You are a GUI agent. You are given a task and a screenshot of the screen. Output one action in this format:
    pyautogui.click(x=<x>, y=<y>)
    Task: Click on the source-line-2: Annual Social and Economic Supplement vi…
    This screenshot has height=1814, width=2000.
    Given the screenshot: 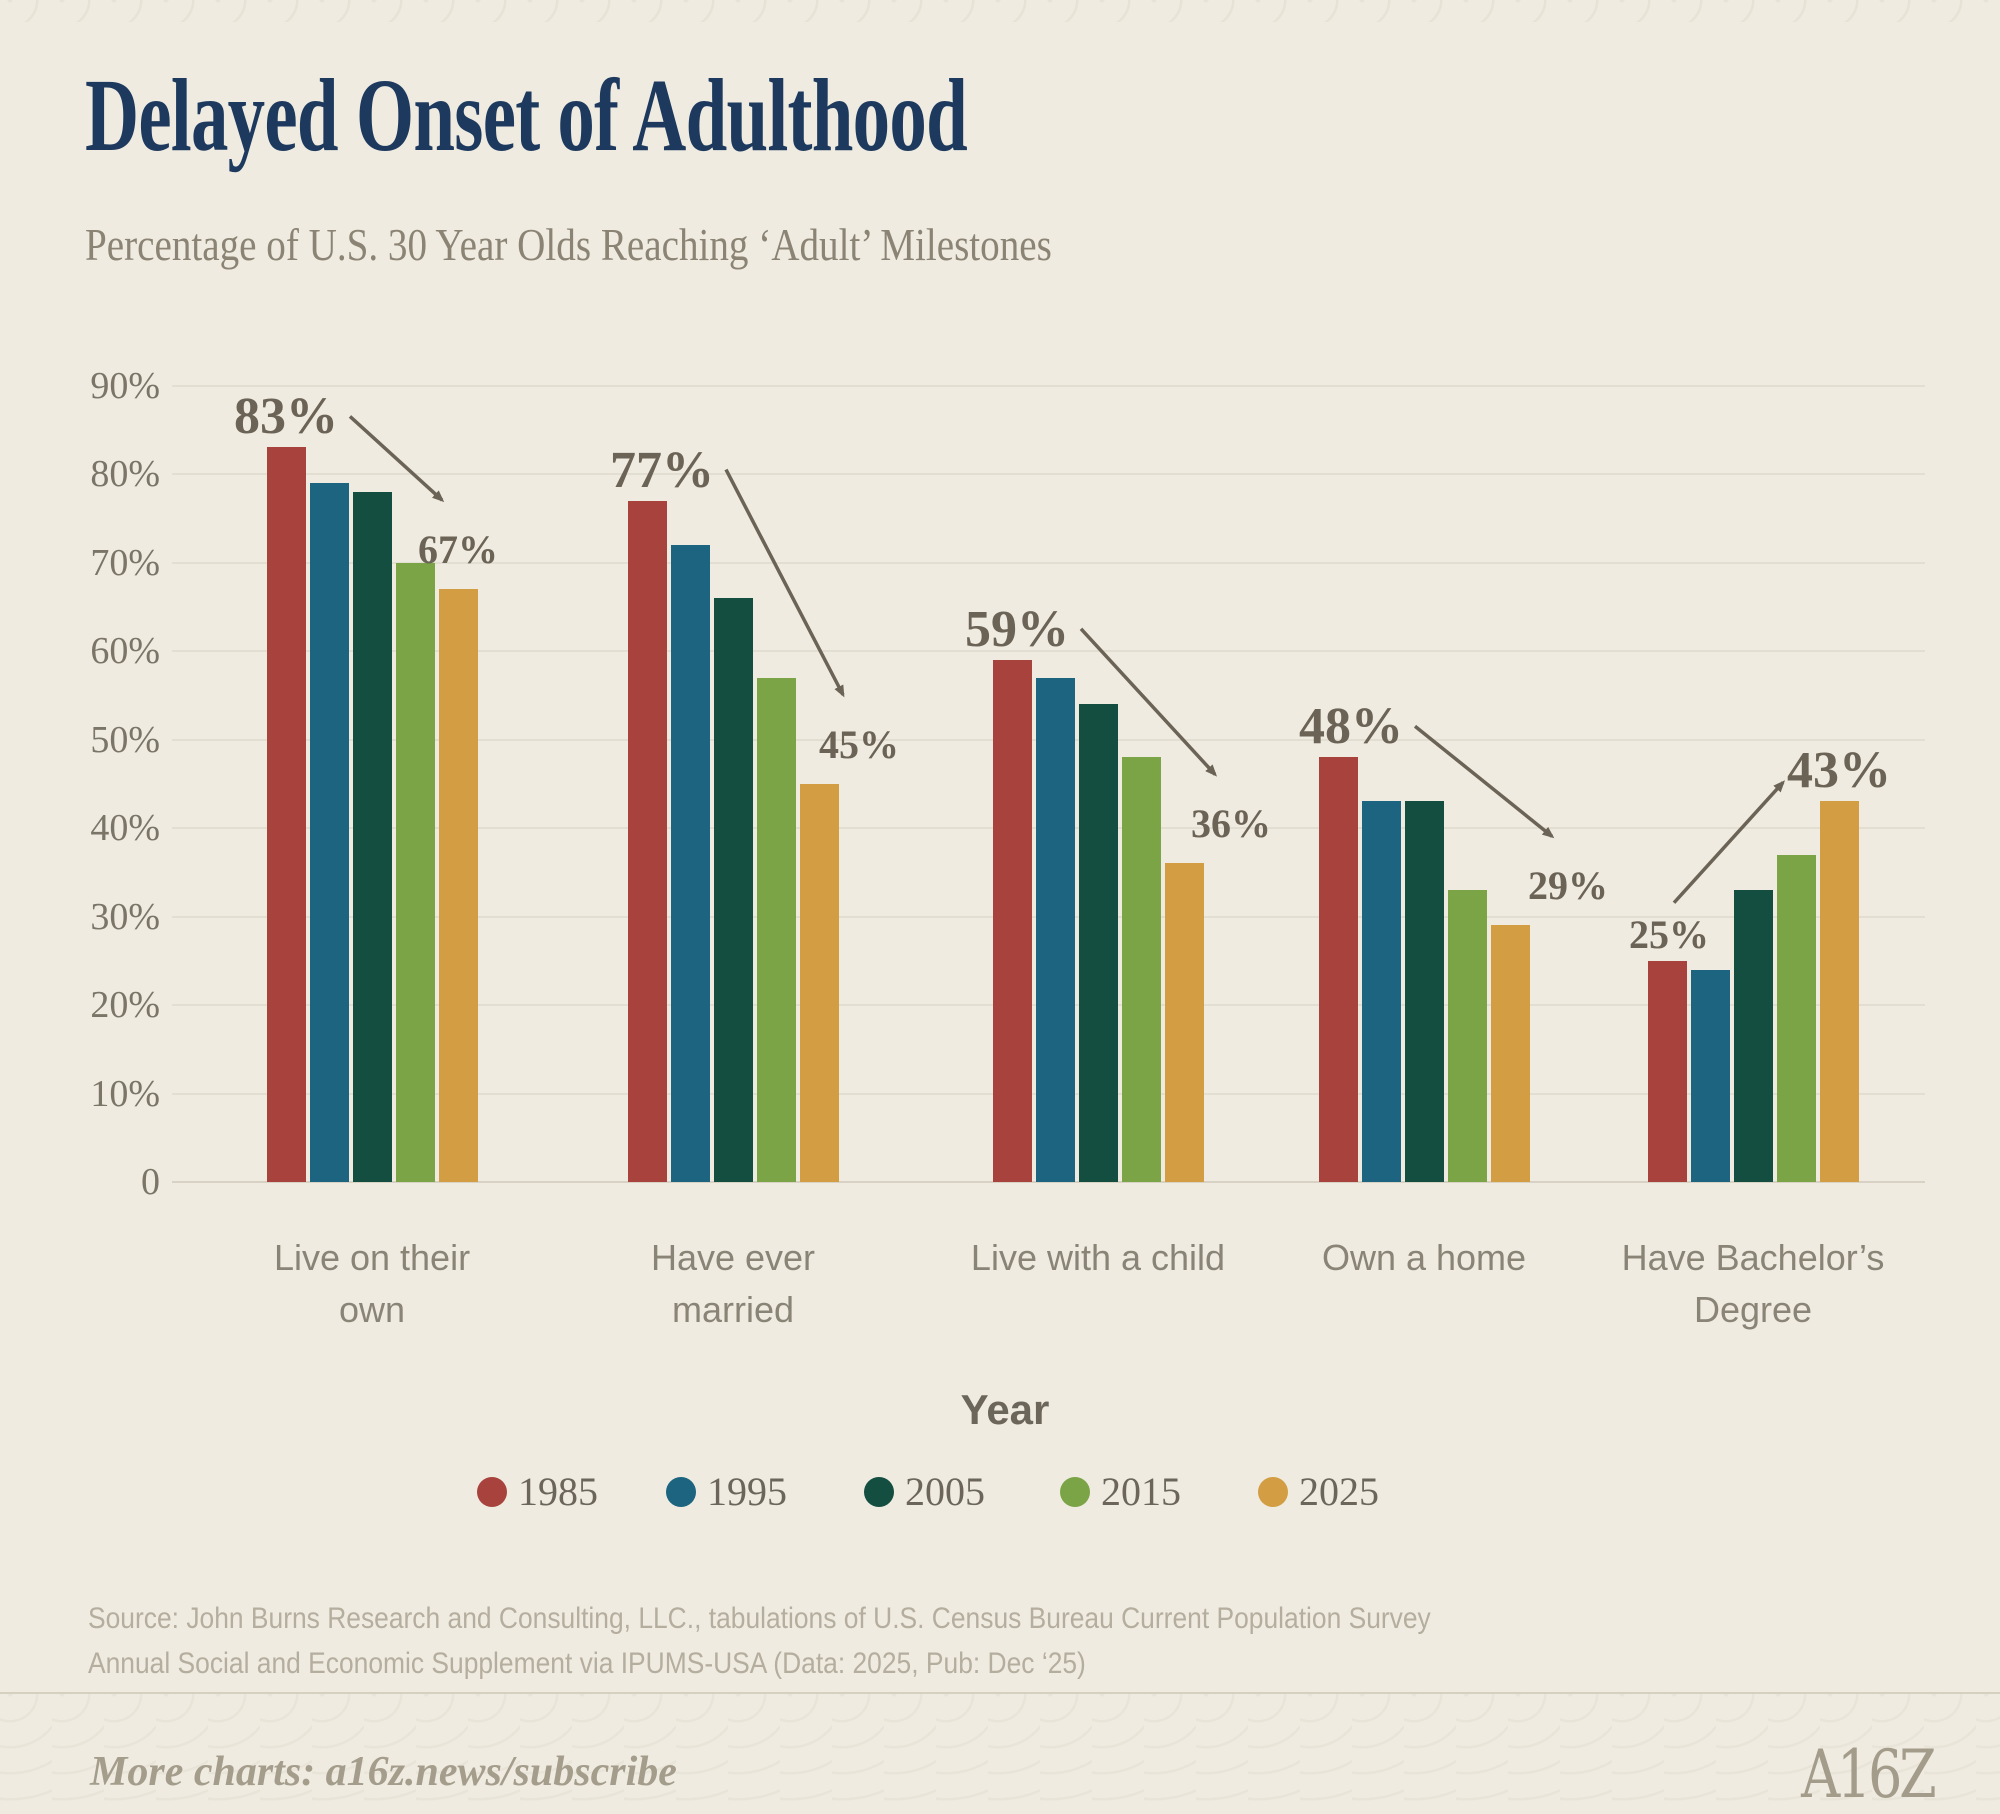 What is the action you would take?
    pyautogui.click(x=587, y=1663)
    